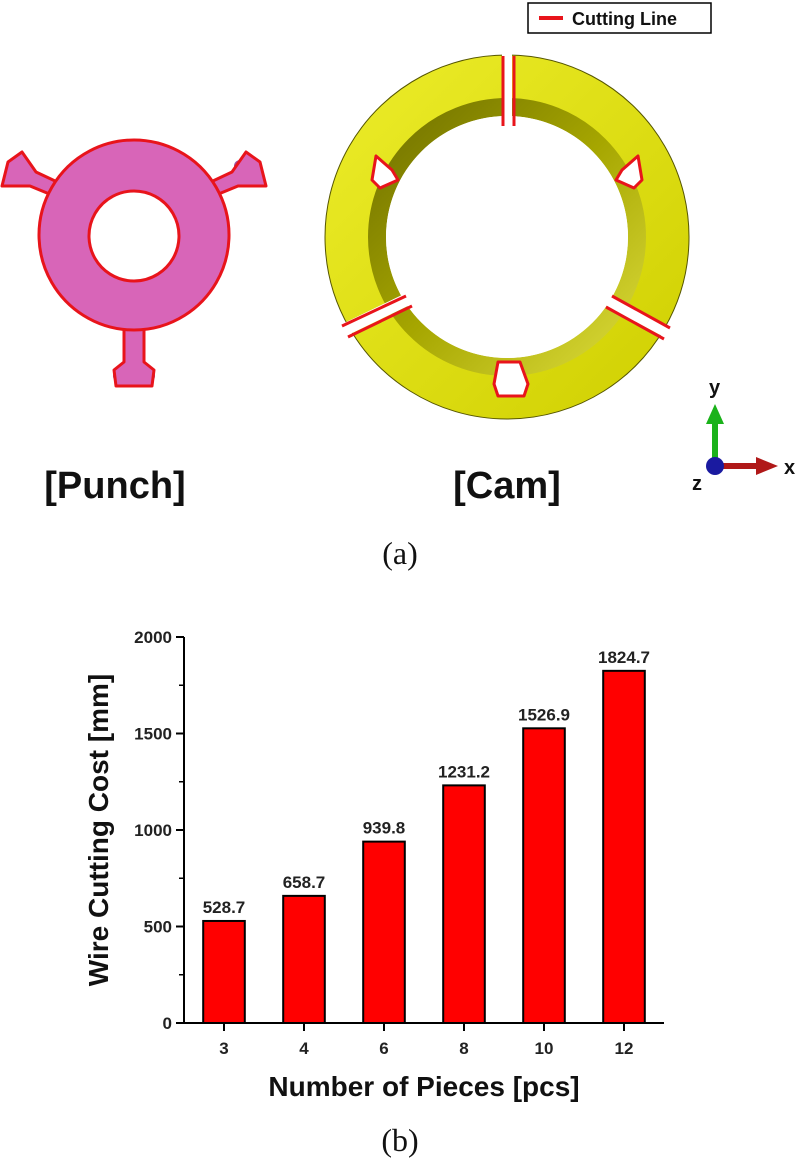 This screenshot has height=1164, width=800. I want to click on axis-x-label: x, so click(789, 468).